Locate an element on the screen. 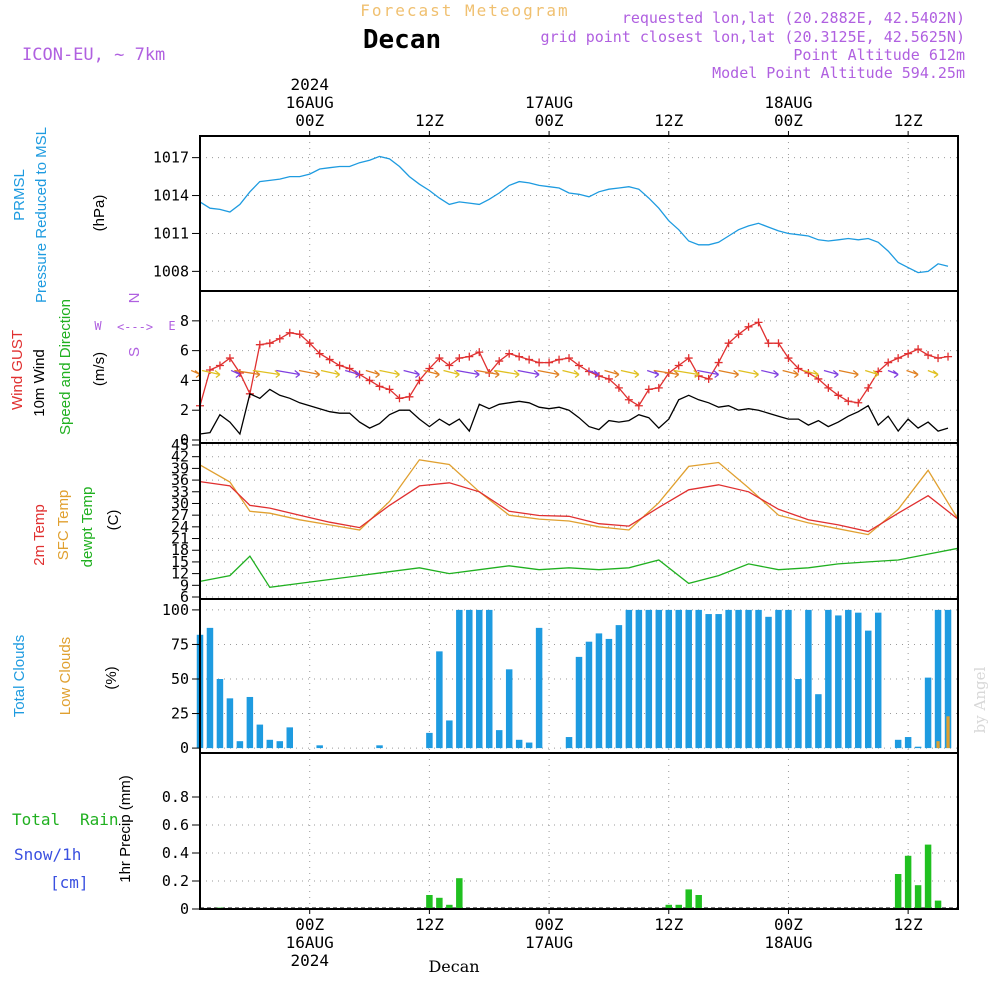 The width and height of the screenshot is (1000, 1000). wind-ytick-label: 8 is located at coordinates (184, 321).